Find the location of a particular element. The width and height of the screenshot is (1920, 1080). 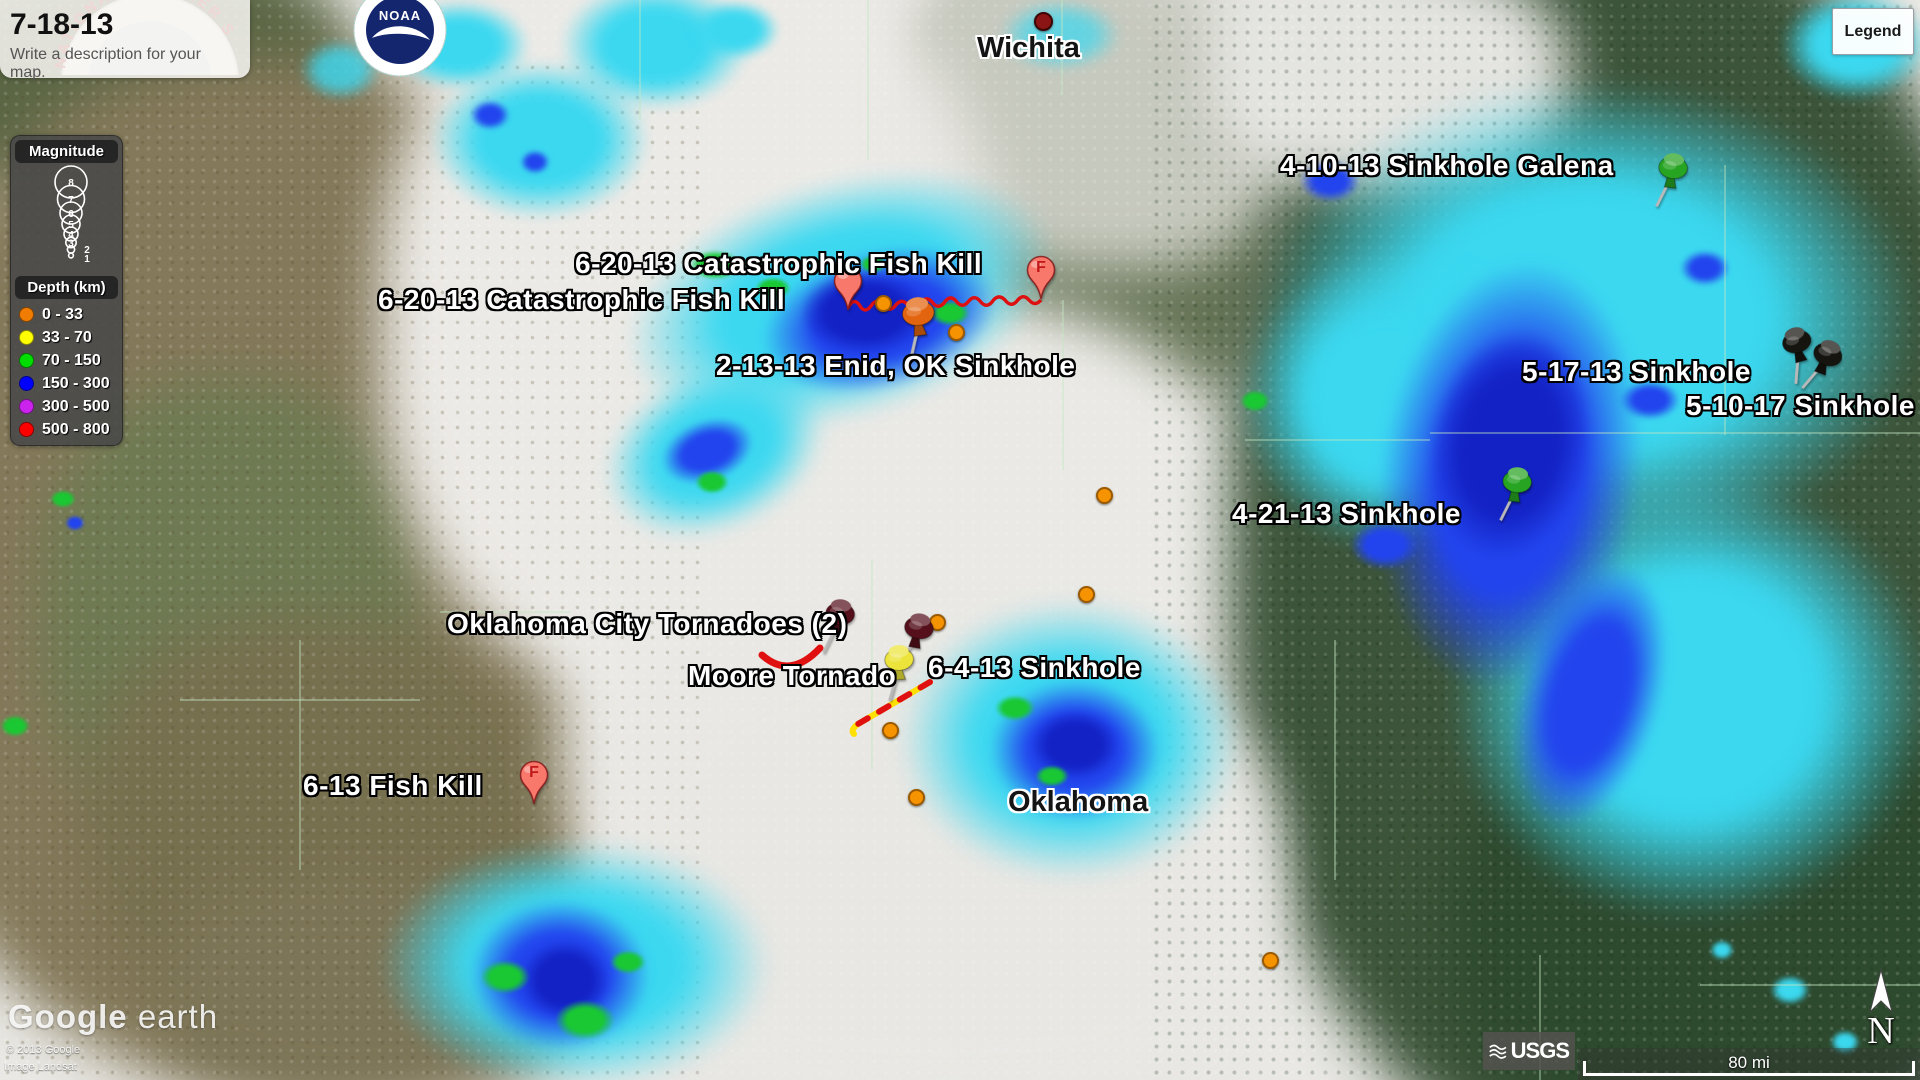

event-label-sinkhole-5-17: 5-17-13 Sinkhole is located at coordinates (1636, 371).